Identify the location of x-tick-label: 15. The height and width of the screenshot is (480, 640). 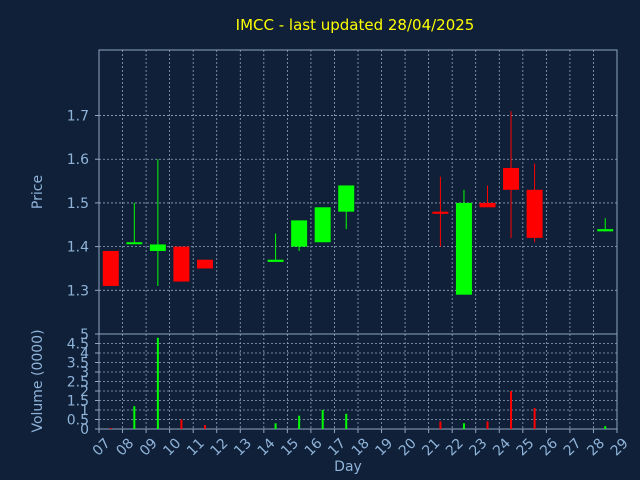
(290, 447).